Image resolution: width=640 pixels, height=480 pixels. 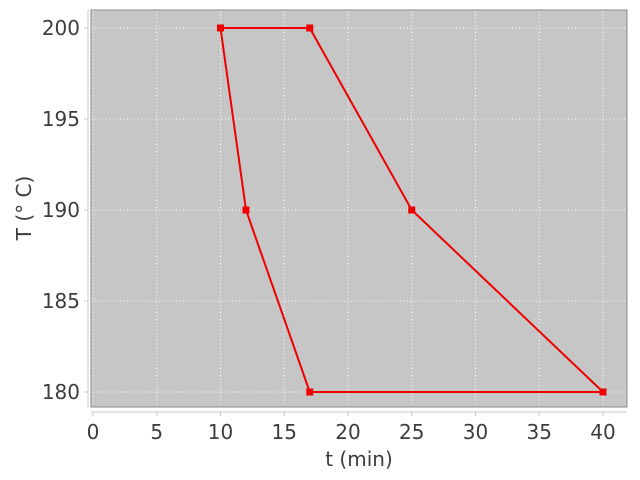 I want to click on x-tick-label: 35, so click(x=539, y=432).